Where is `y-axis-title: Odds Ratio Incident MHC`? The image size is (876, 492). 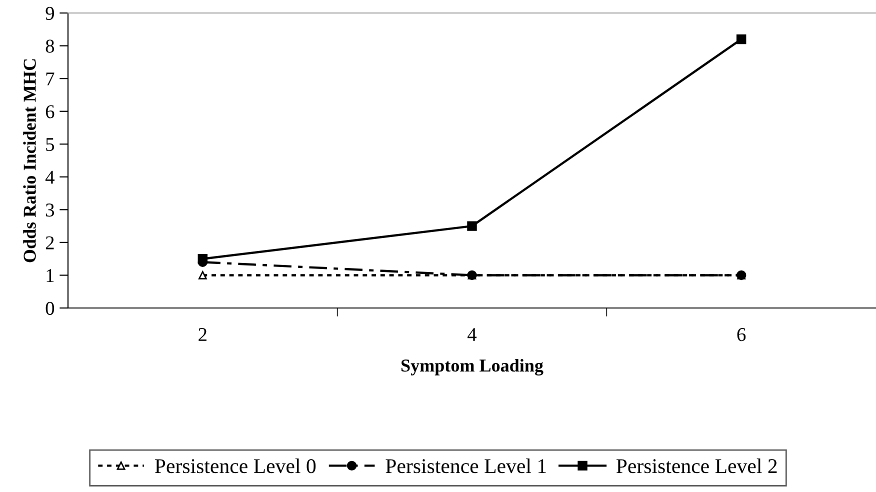
y-axis-title: Odds Ratio Incident MHC is located at coordinates (29, 160).